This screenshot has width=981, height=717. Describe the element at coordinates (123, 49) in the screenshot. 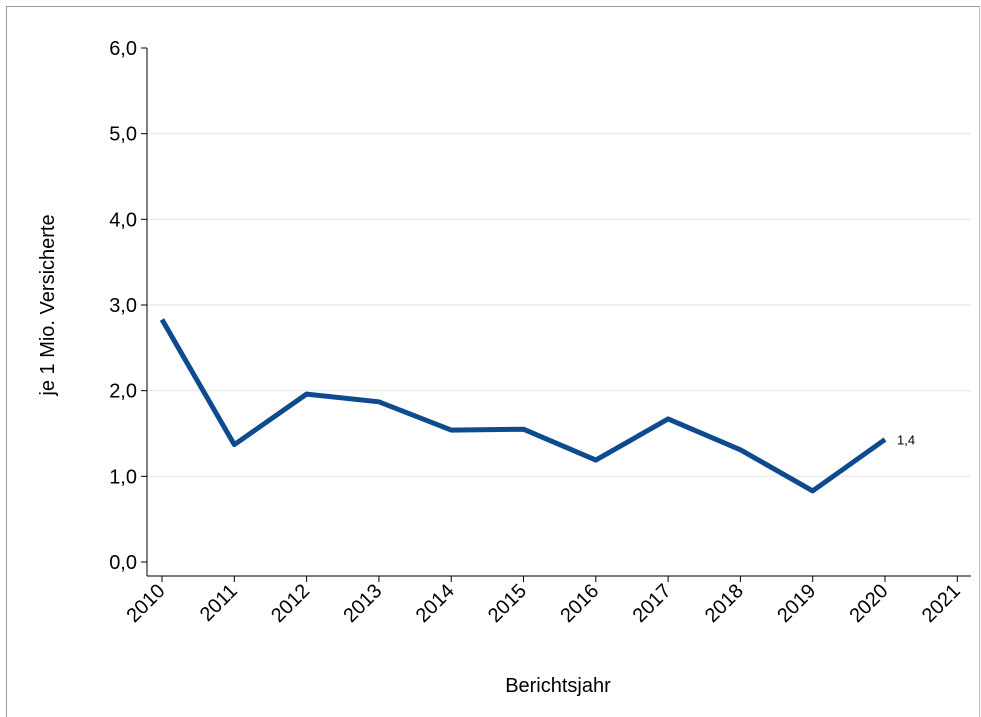

I see `y-tick-label: 6,0` at that location.